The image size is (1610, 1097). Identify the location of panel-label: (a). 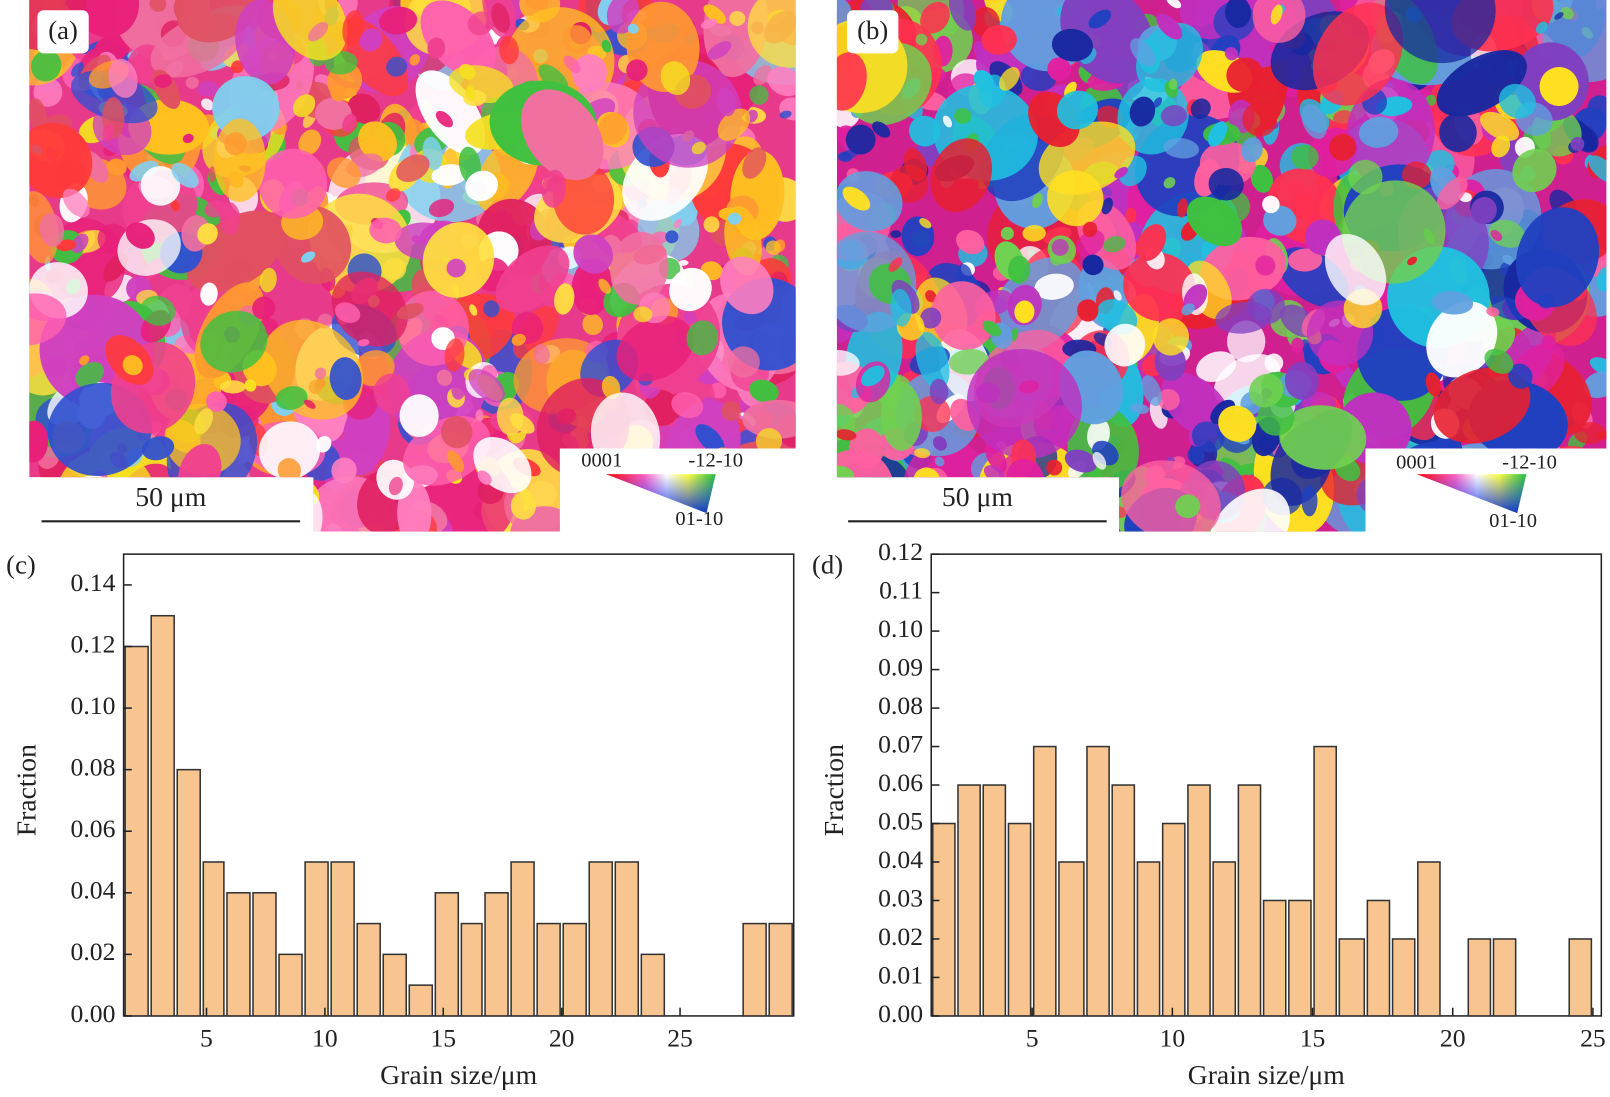
(63, 30).